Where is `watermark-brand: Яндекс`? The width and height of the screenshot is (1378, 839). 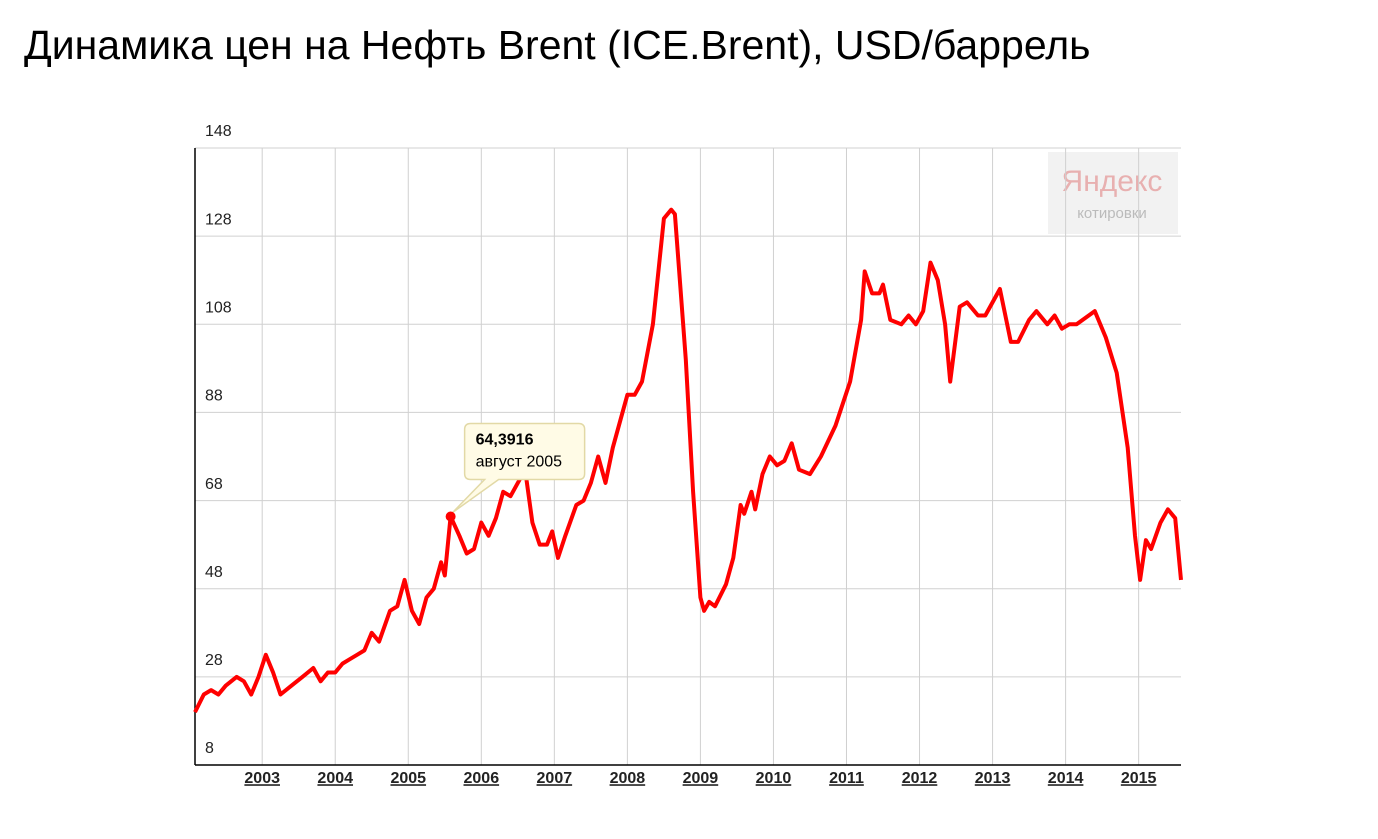
watermark-brand: Яндекс is located at coordinates (1112, 181).